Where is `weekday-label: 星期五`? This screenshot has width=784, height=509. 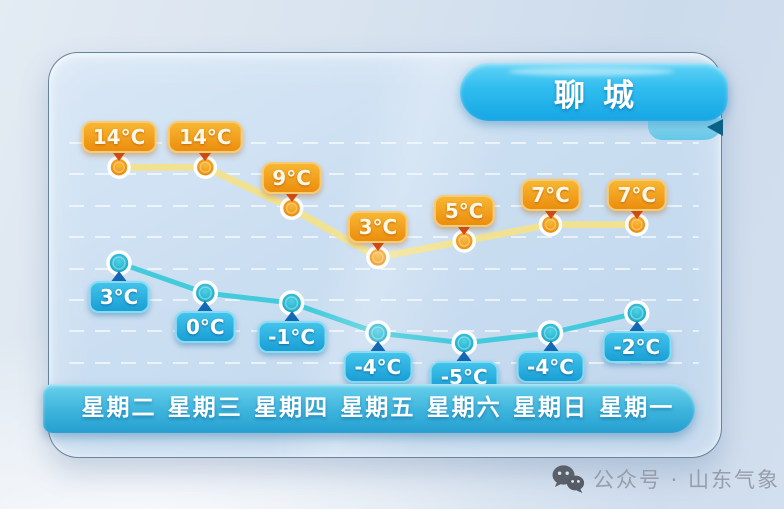 weekday-label: 星期五 is located at coordinates (378, 408).